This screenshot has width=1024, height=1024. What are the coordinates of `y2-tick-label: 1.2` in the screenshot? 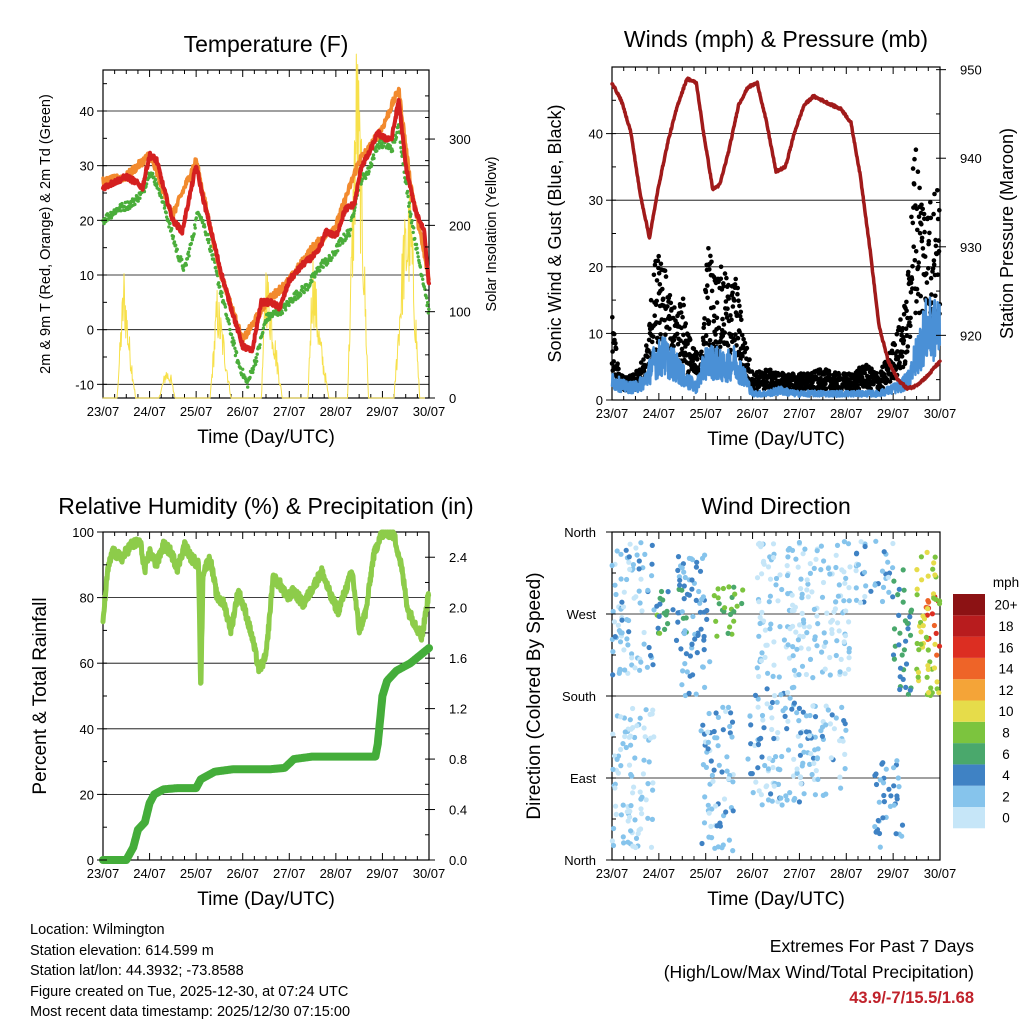 It's located at (458, 709).